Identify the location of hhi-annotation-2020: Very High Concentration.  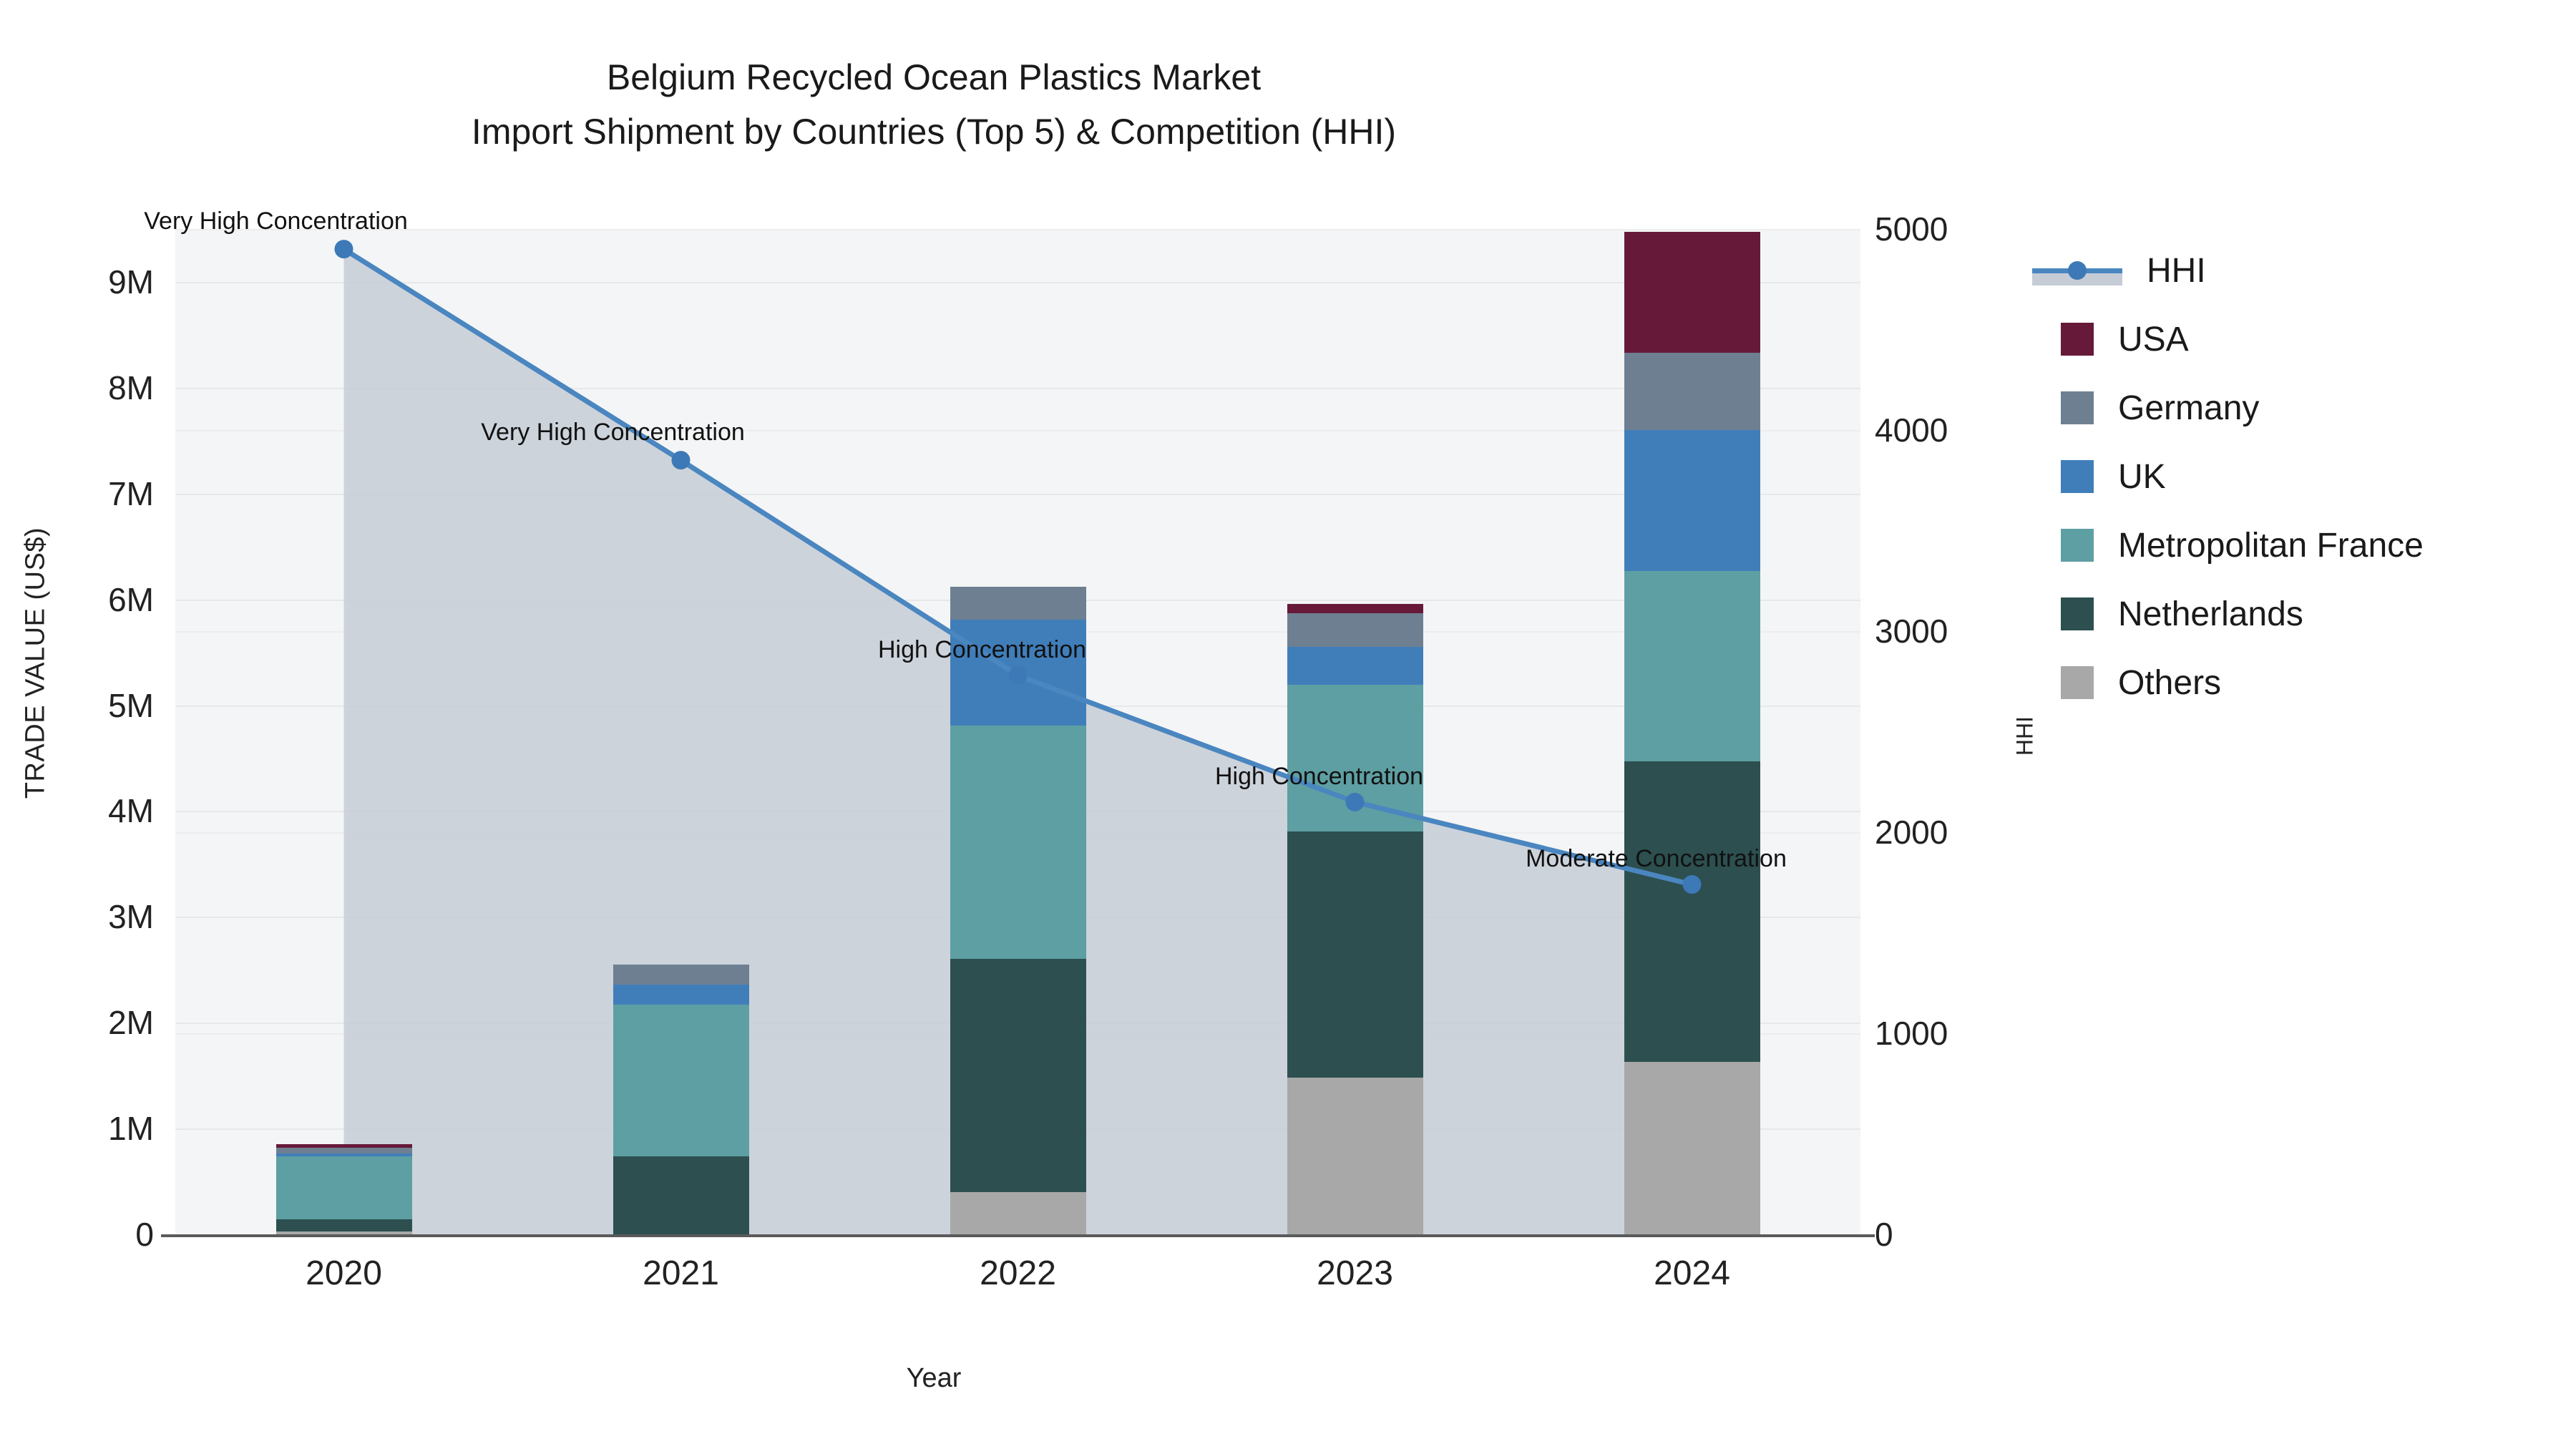
(276, 221).